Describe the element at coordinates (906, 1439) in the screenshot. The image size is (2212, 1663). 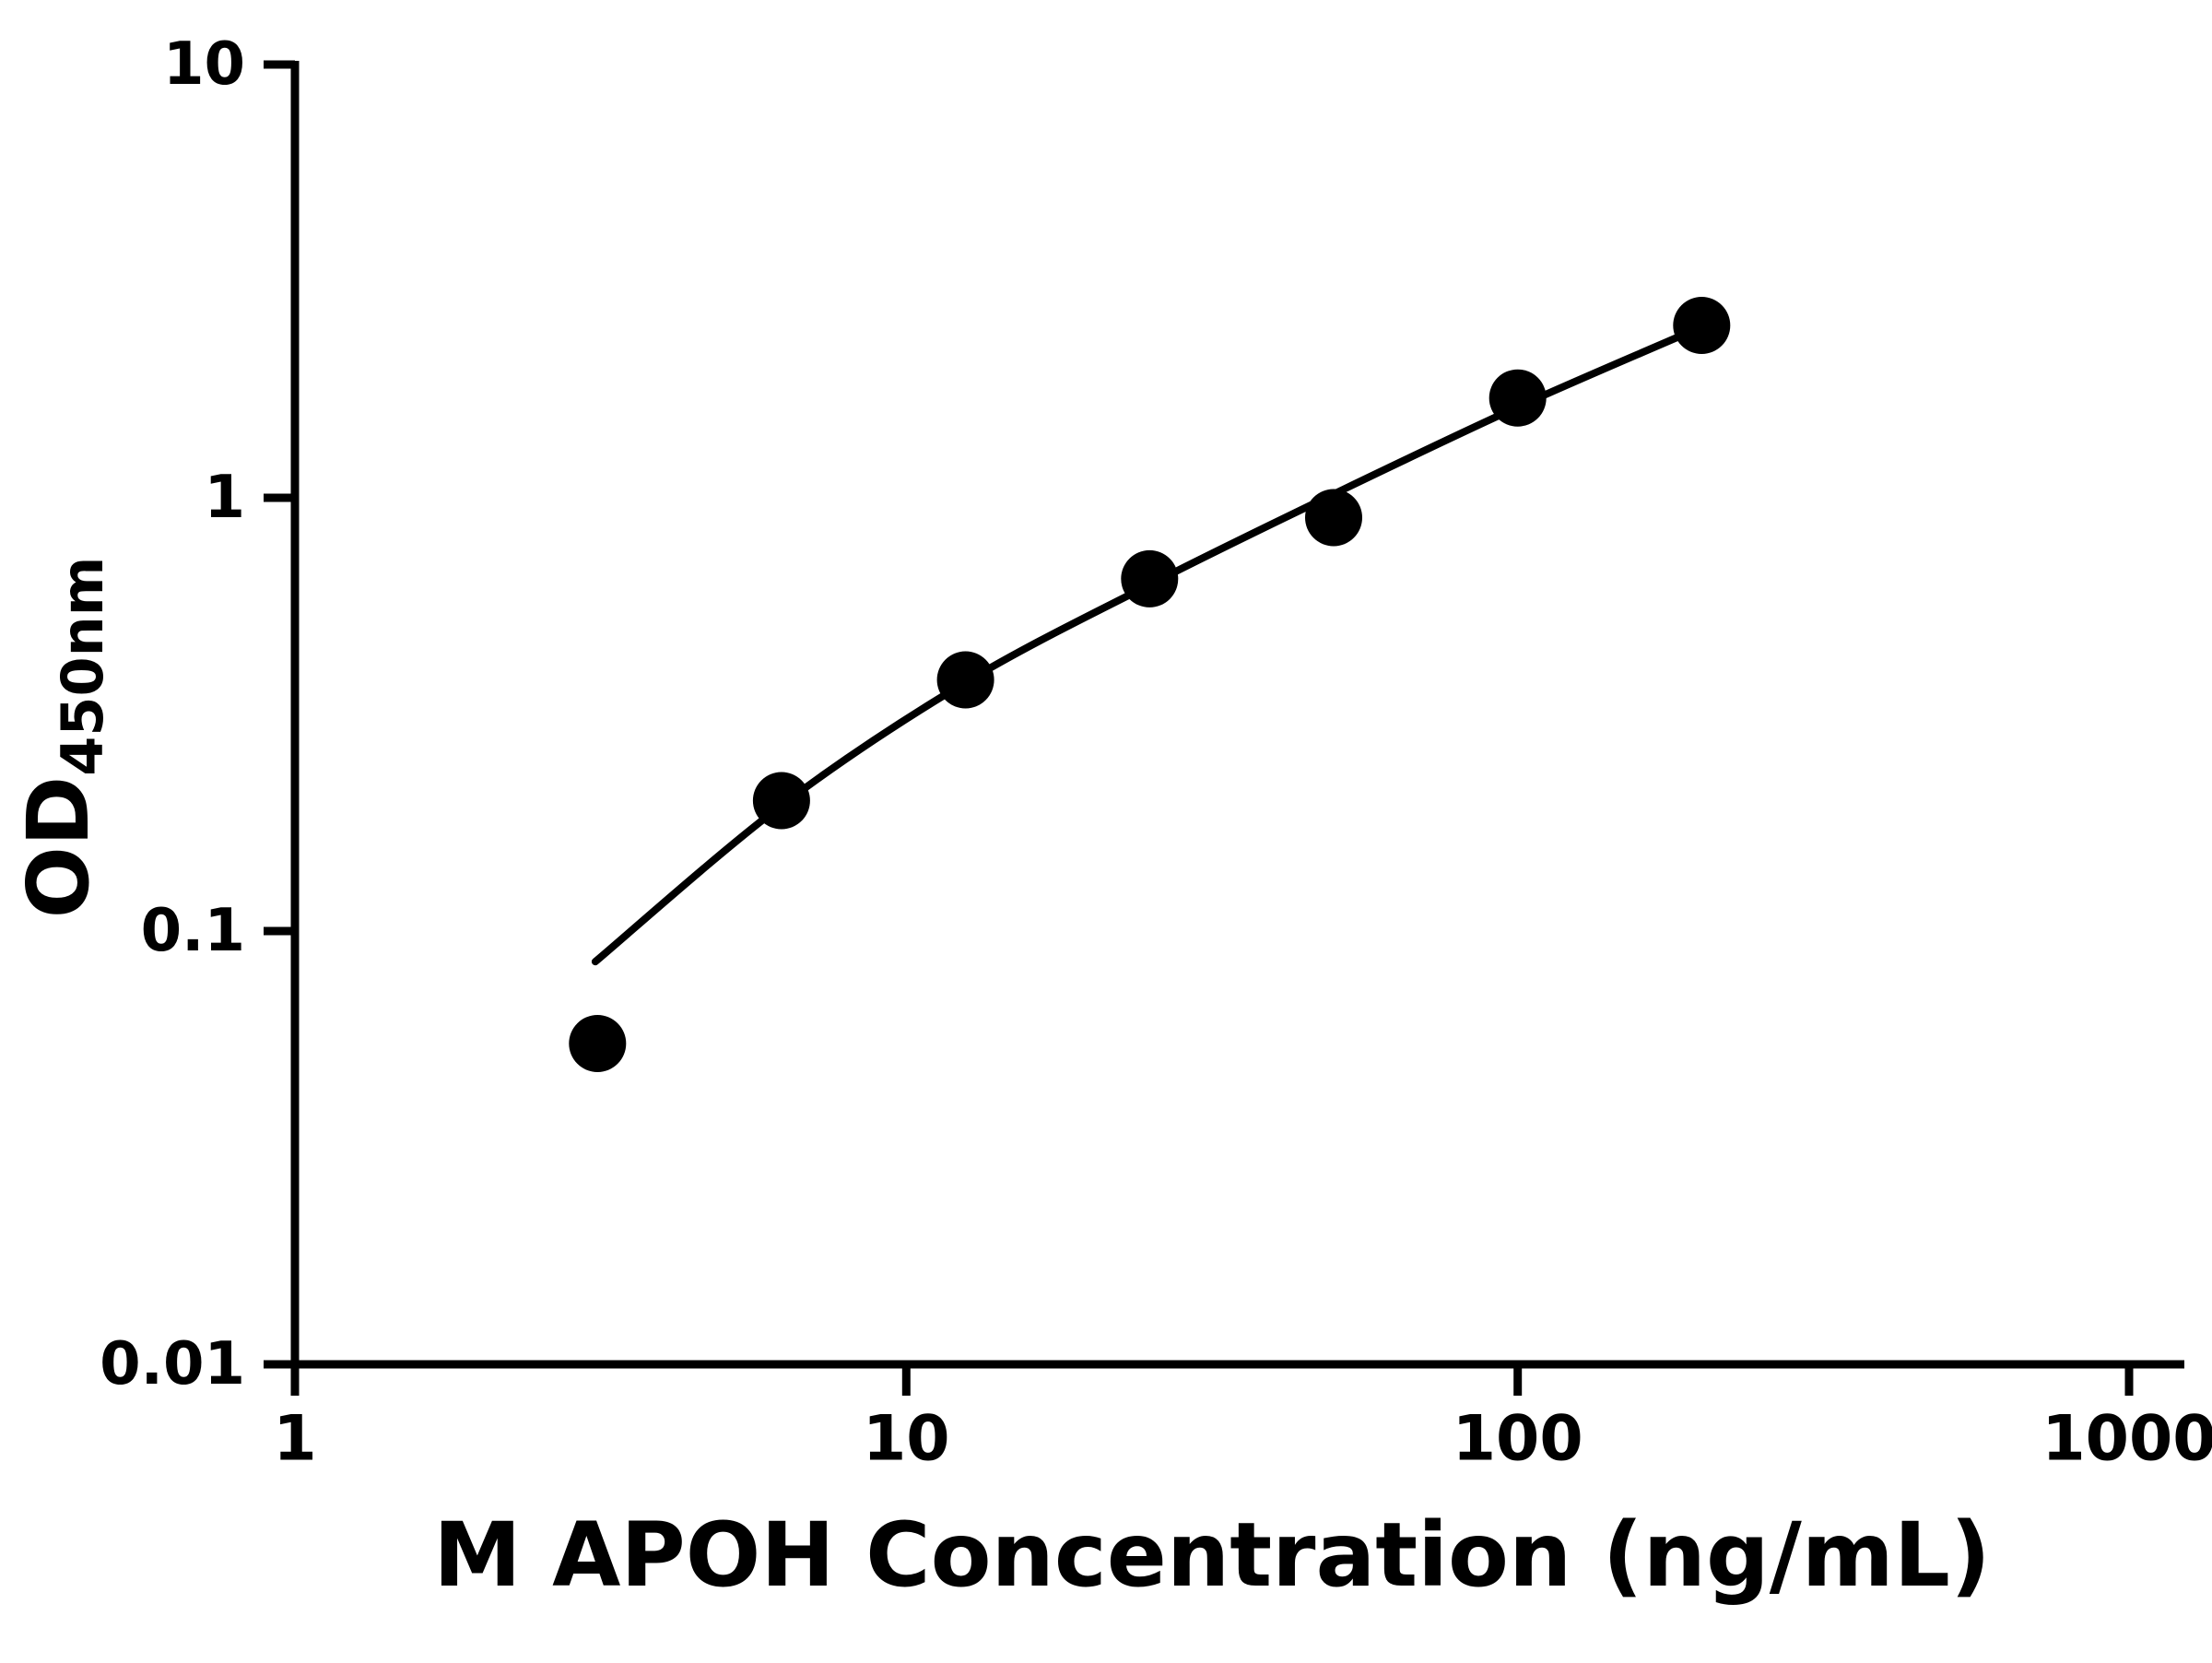
I see `x-tick-label: 10` at that location.